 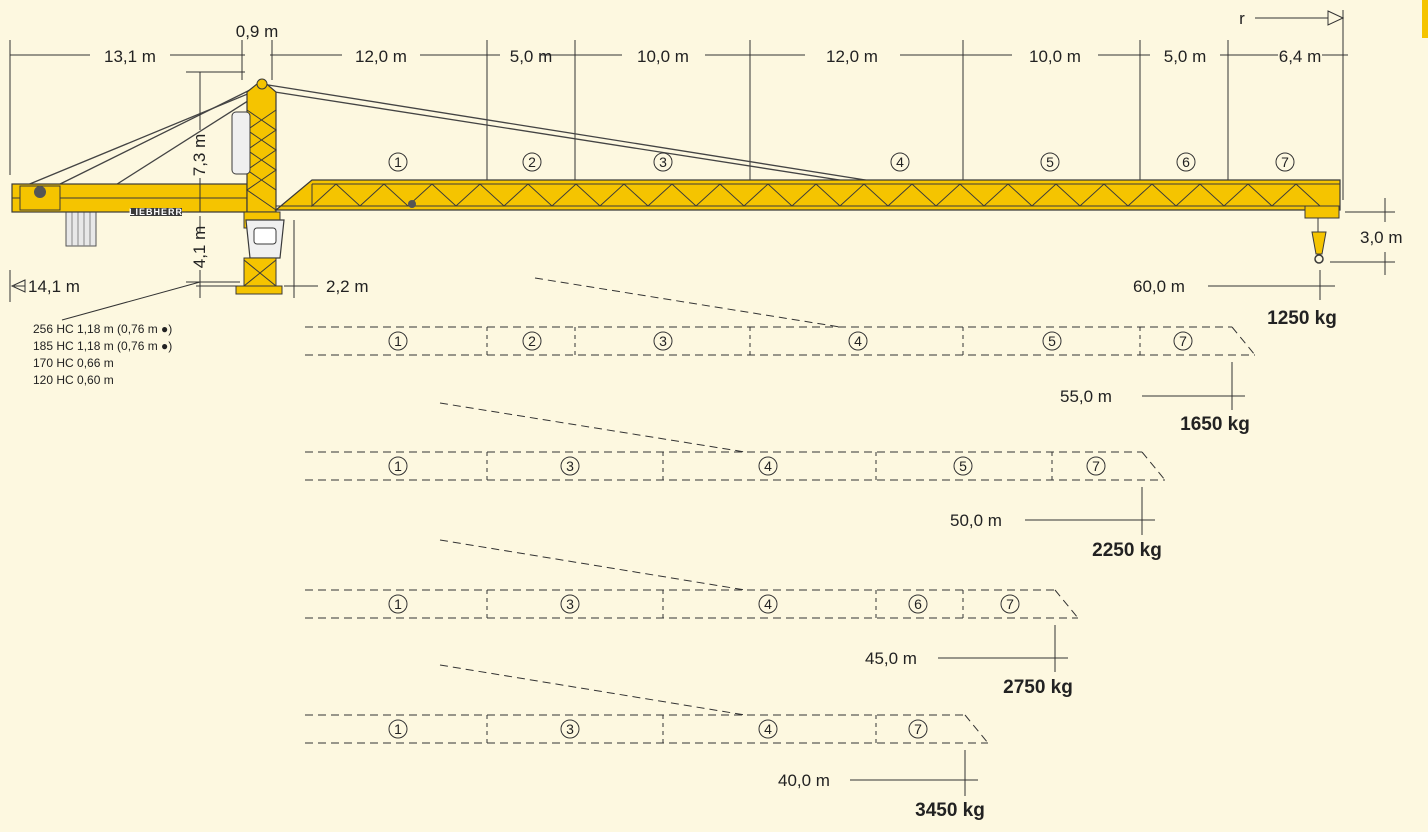 What do you see at coordinates (790, 341) in the screenshot?
I see `alt-config-55-segments: 1 2 3 4 5 7` at bounding box center [790, 341].